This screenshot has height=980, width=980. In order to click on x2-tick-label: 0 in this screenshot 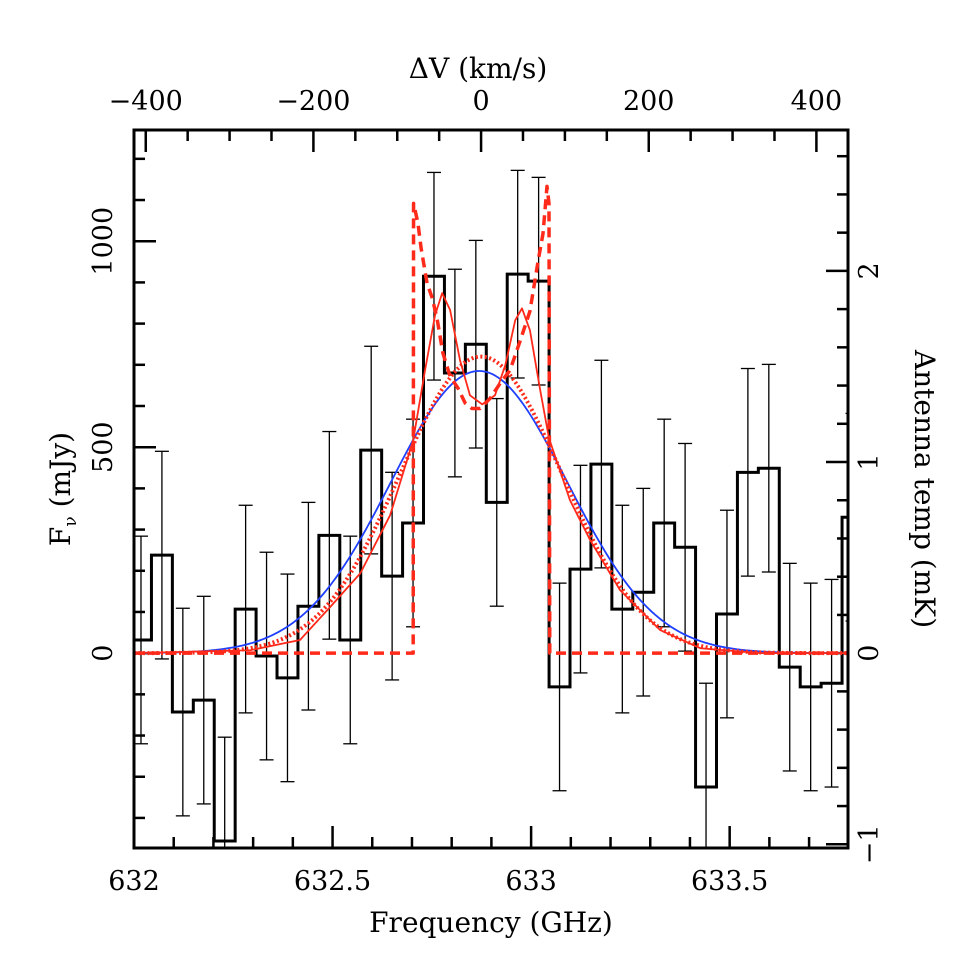, I will do `click(480, 101)`.